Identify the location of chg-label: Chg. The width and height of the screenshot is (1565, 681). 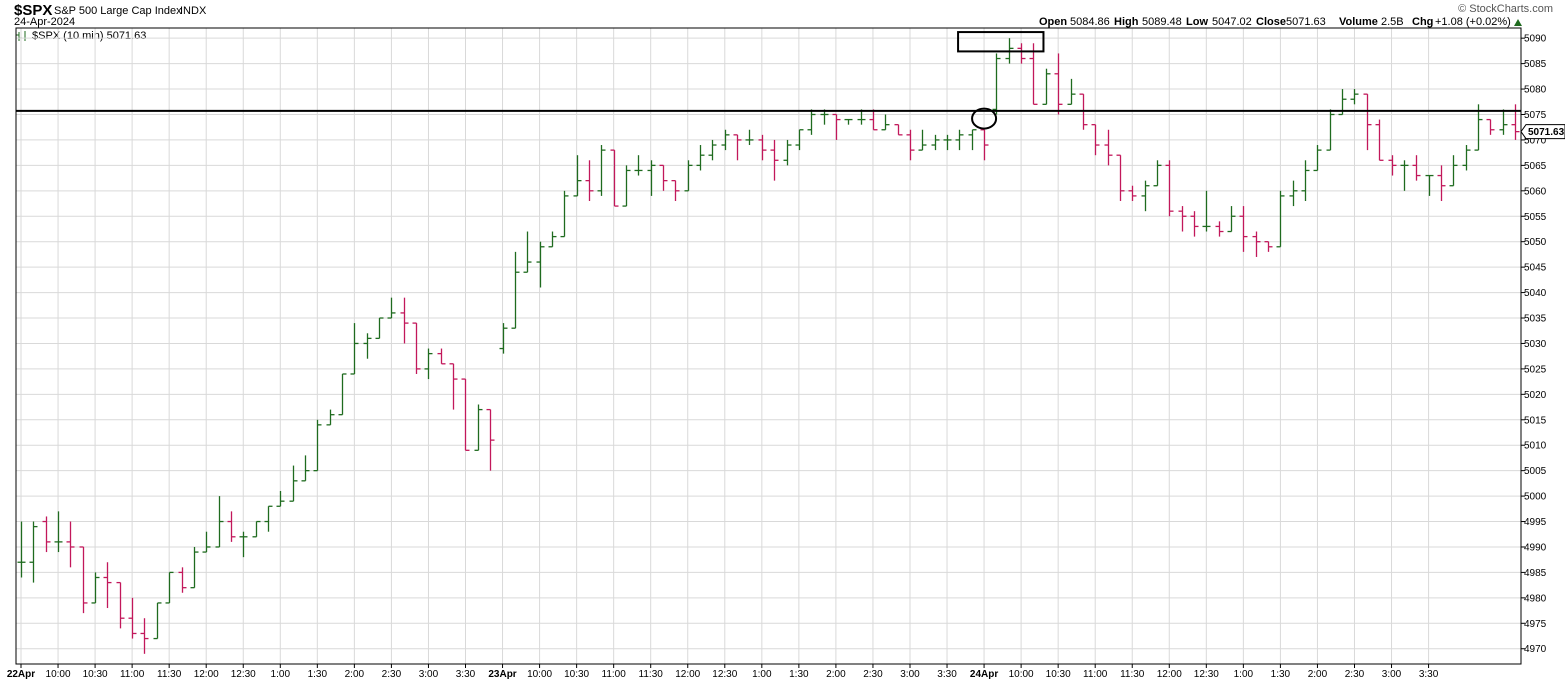
(1422, 22).